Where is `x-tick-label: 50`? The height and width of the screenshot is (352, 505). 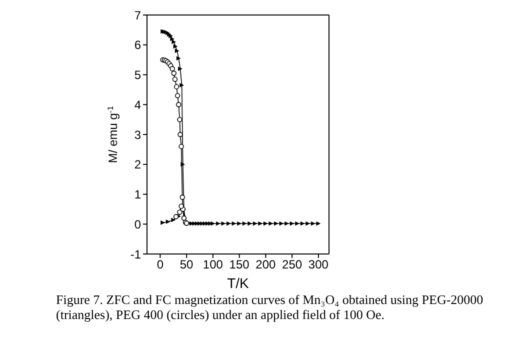 x-tick-label: 50 is located at coordinates (187, 265).